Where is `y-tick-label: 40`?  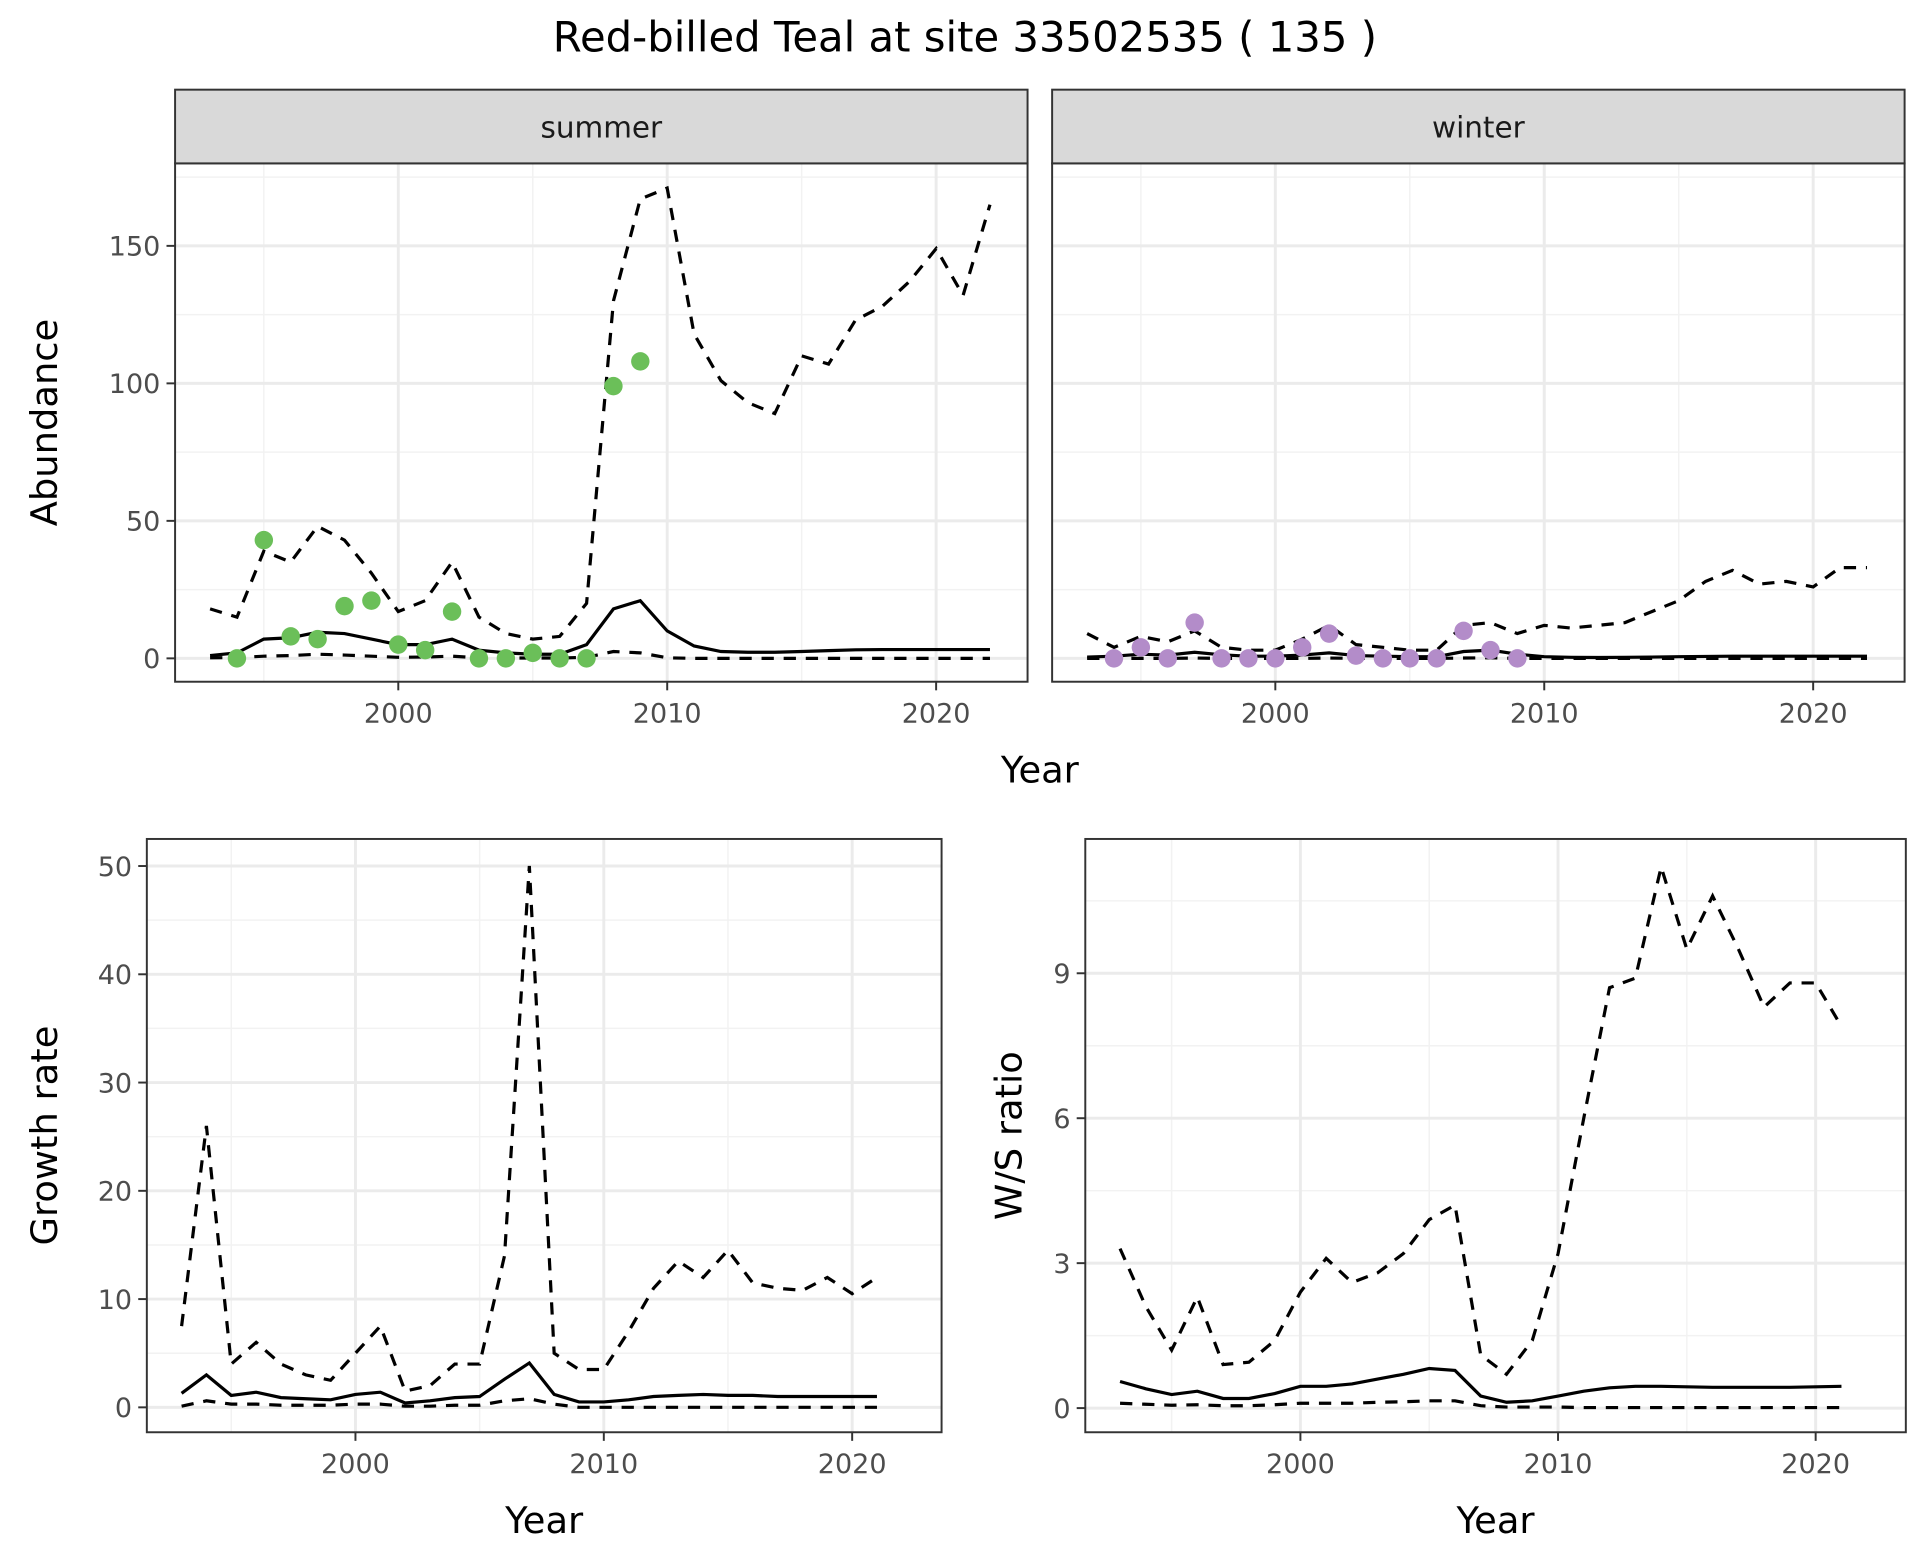 y-tick-label: 40 is located at coordinates (115, 975).